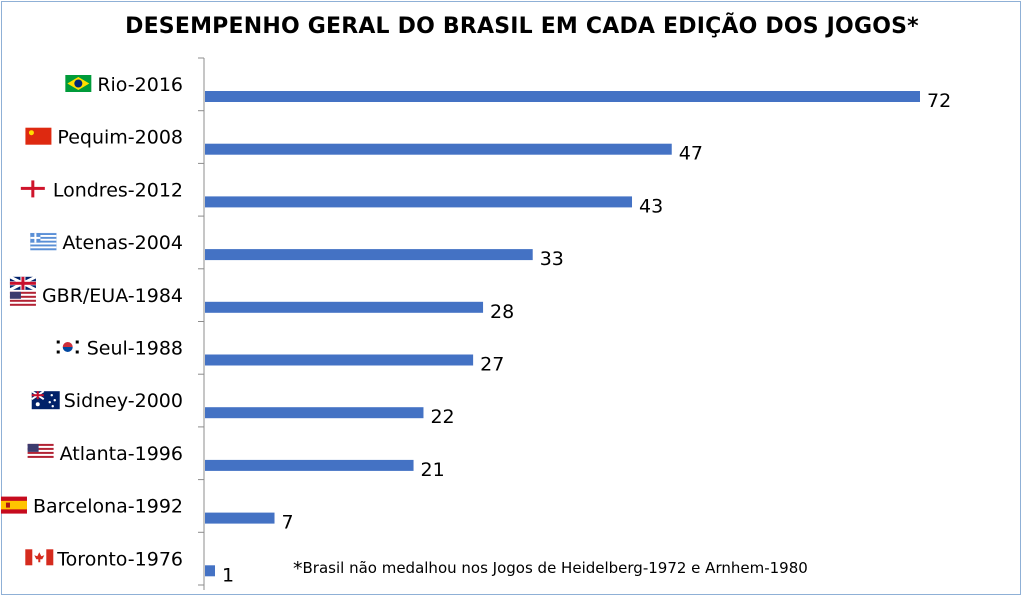 Image resolution: width=1024 pixels, height=598 pixels. What do you see at coordinates (502, 312) in the screenshot?
I see `data-label: 28` at bounding box center [502, 312].